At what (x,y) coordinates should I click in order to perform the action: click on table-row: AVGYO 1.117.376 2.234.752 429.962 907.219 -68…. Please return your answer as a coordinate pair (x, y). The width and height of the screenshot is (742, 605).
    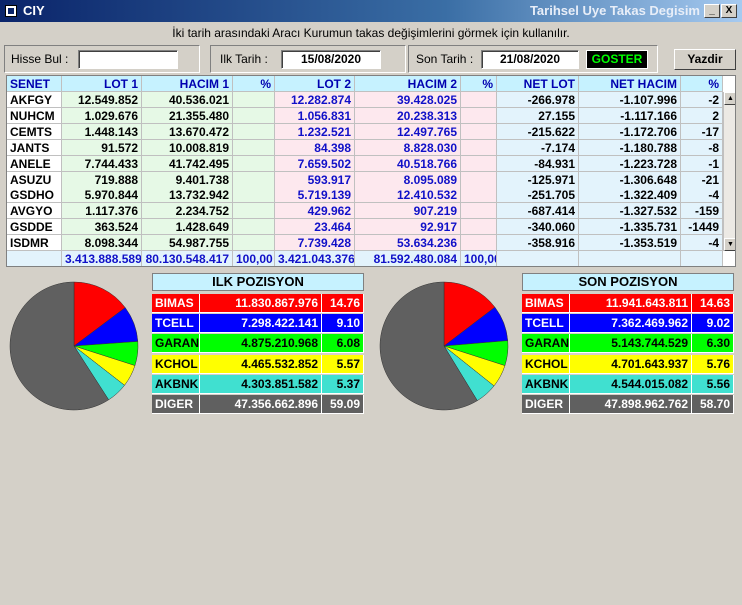
    Looking at the image, I should click on (365, 211).